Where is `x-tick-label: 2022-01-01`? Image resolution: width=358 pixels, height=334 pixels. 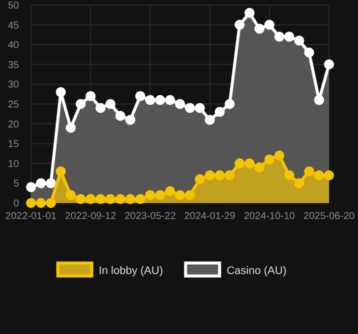 x-tick-label: 2022-01-01 is located at coordinates (31, 216).